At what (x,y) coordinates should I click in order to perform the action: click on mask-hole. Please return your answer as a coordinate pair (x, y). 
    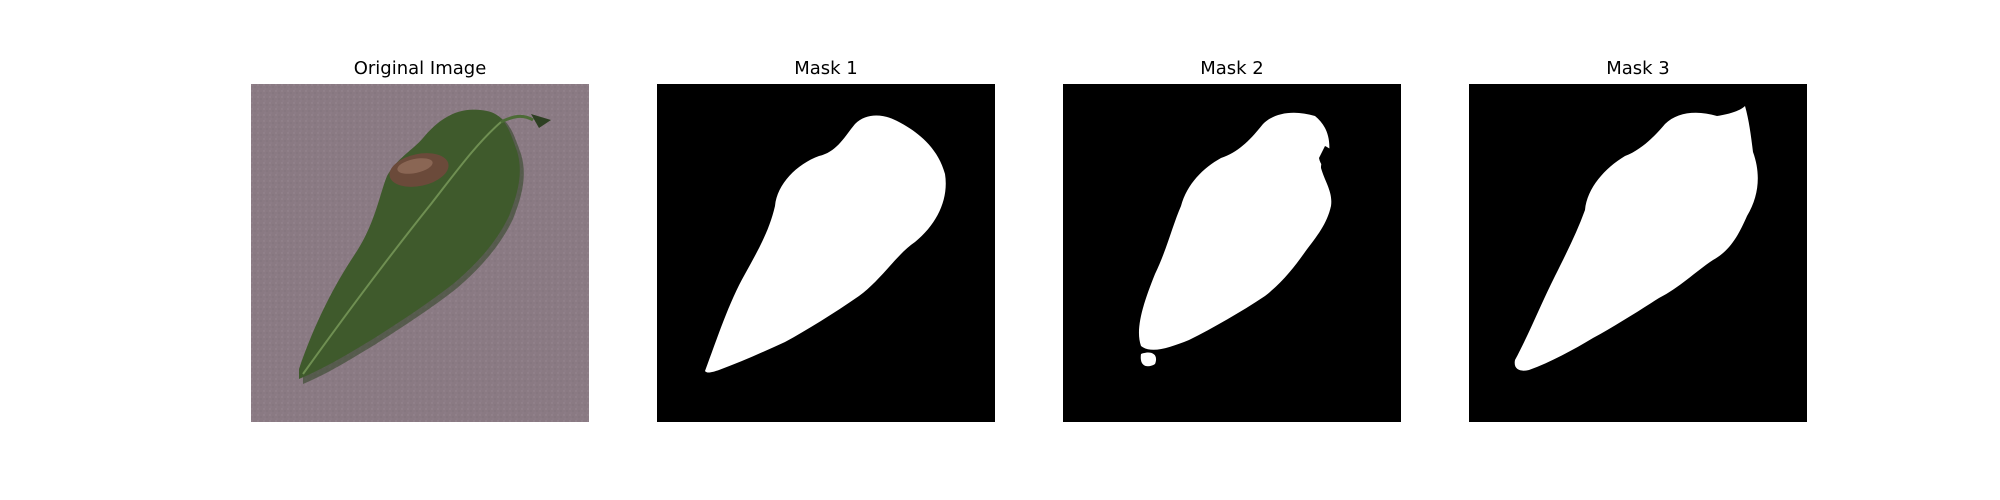
    Looking at the image, I should click on (1328, 158).